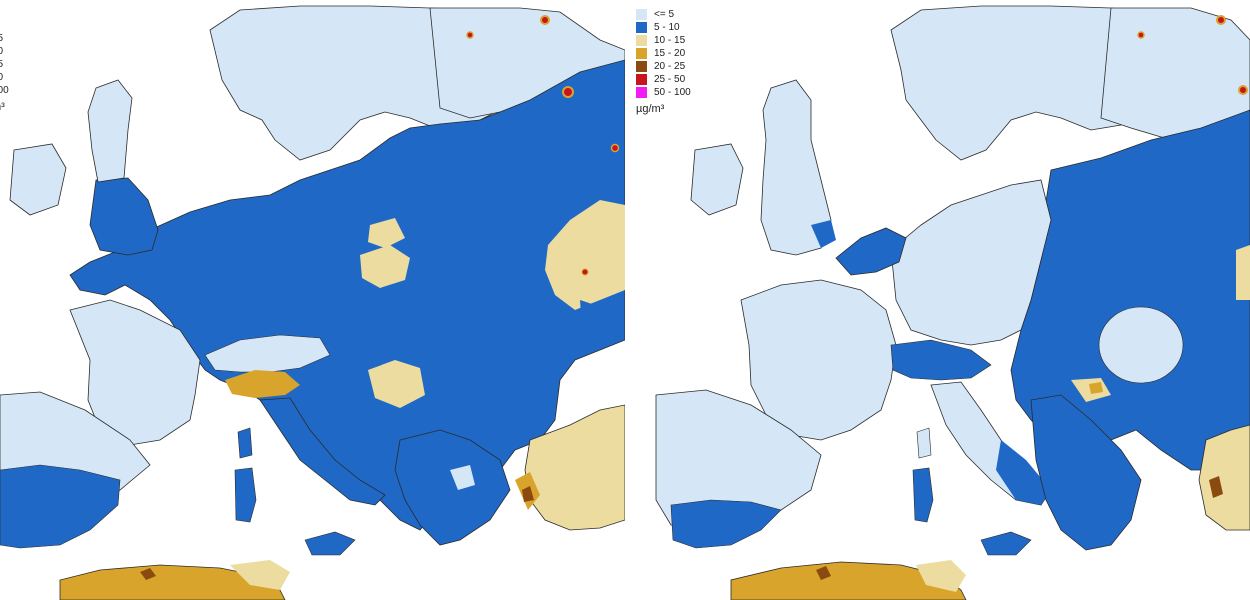 This screenshot has height=600, width=1250. Describe the element at coordinates (4, 12) in the screenshot. I see `legend-row: 5` at that location.